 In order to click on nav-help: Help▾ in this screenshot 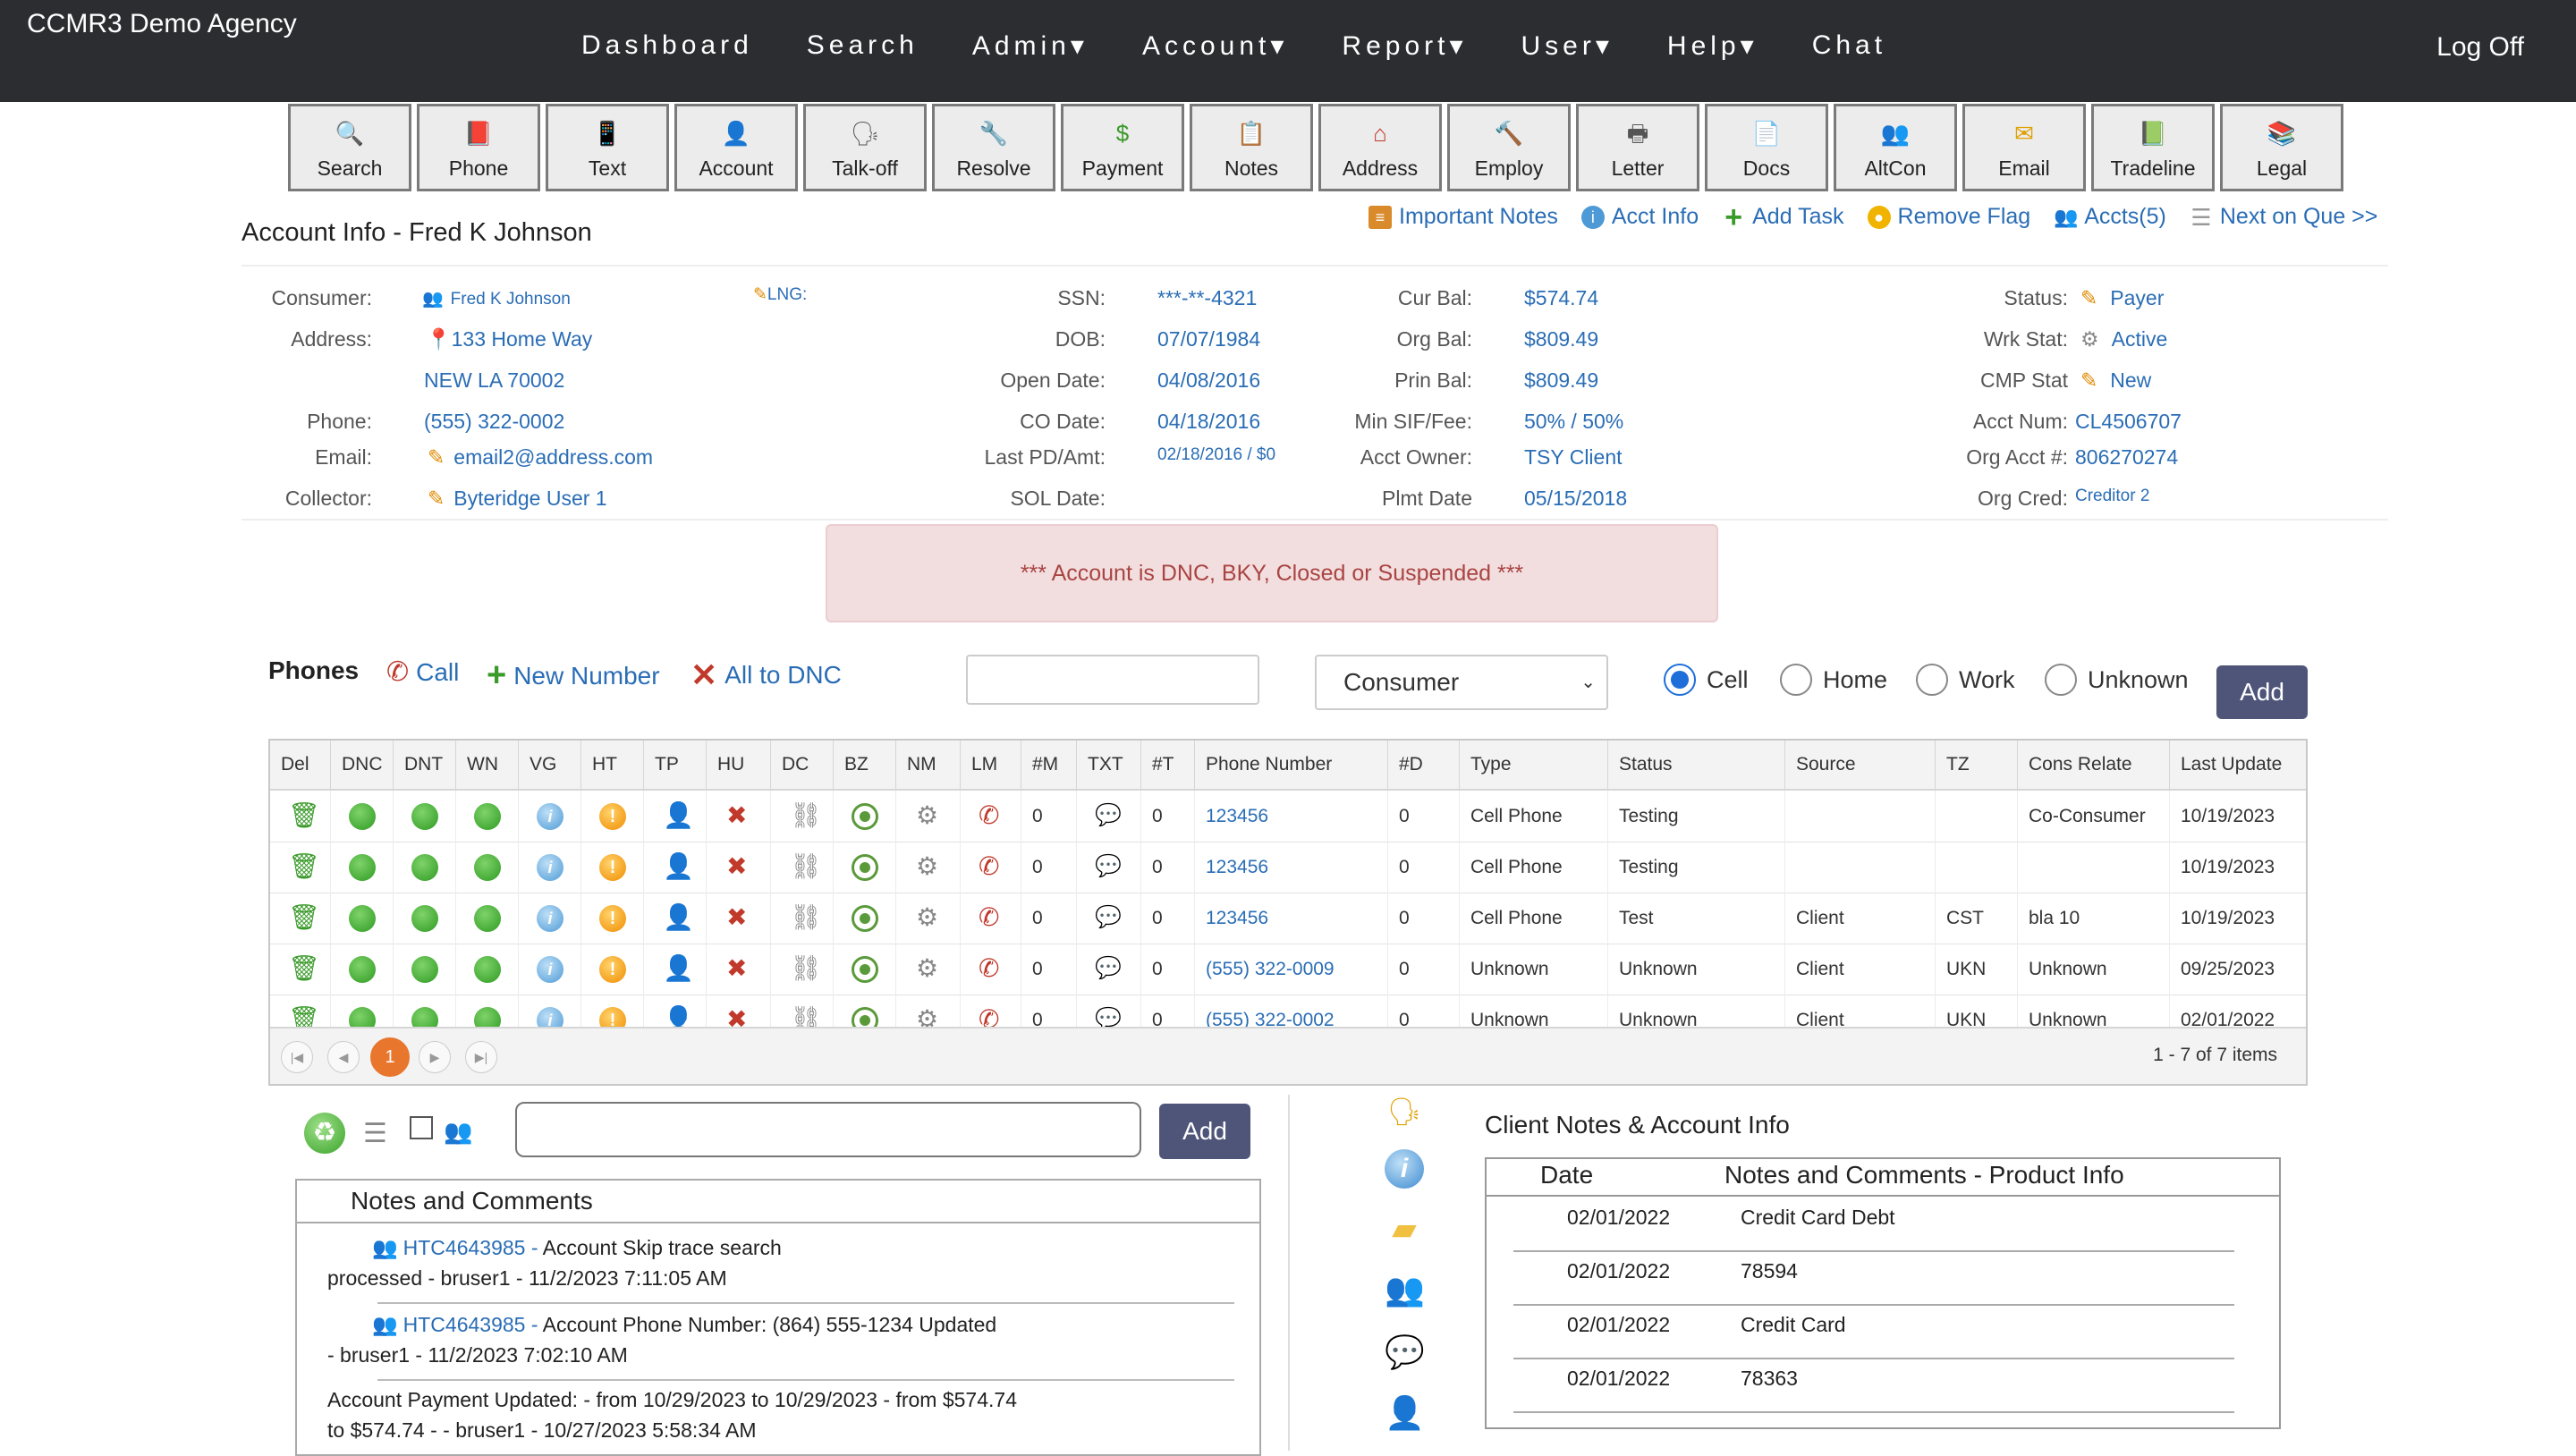, I will do `click(1712, 46)`.